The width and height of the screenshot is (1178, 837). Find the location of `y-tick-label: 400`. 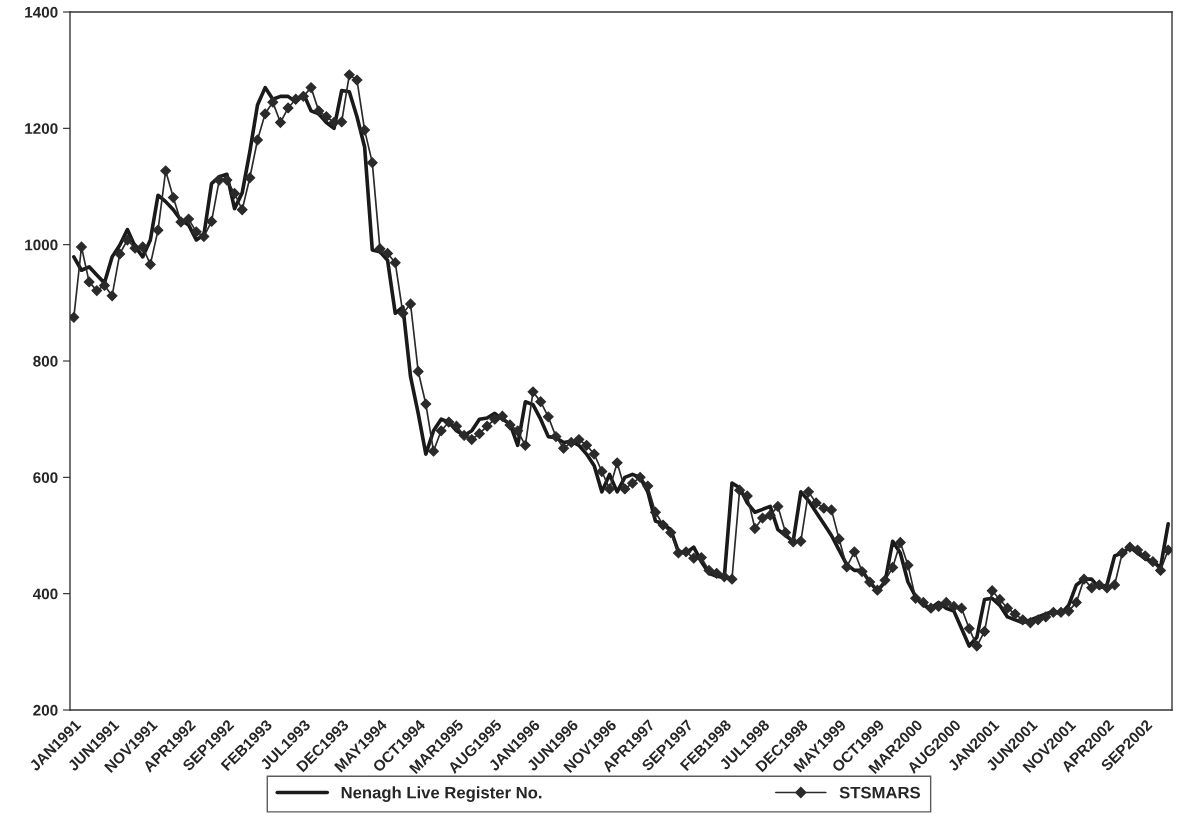

y-tick-label: 400 is located at coordinates (45, 594).